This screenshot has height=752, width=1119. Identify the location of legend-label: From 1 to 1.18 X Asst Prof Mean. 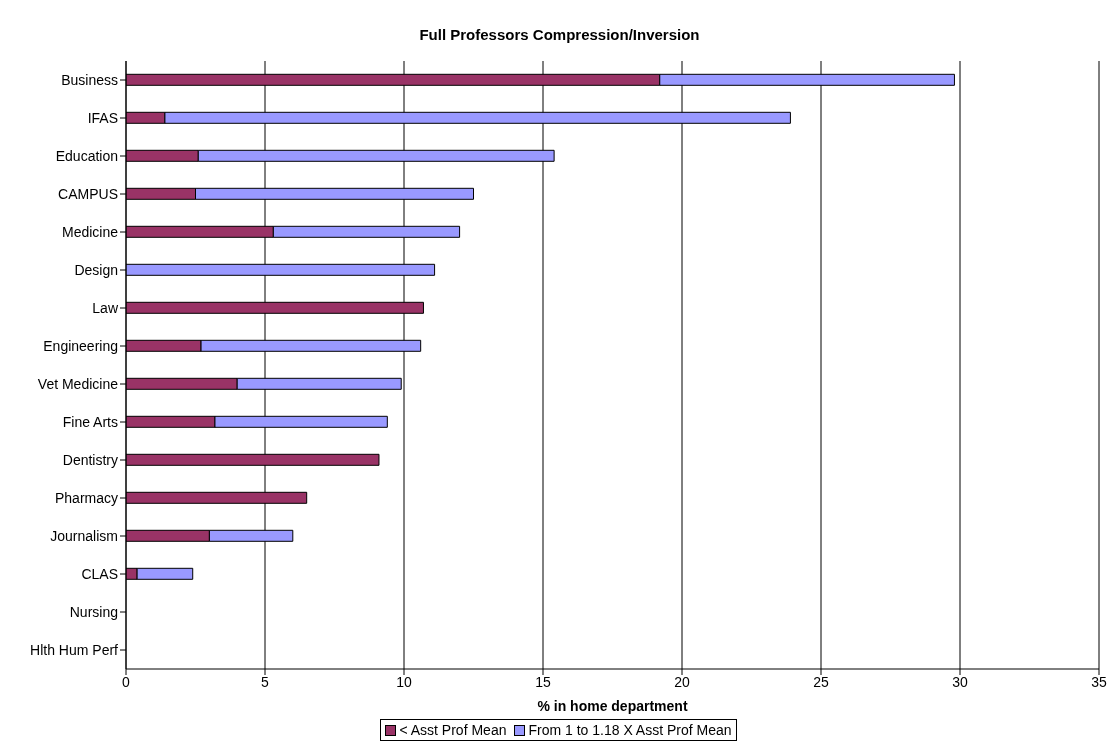
(630, 730).